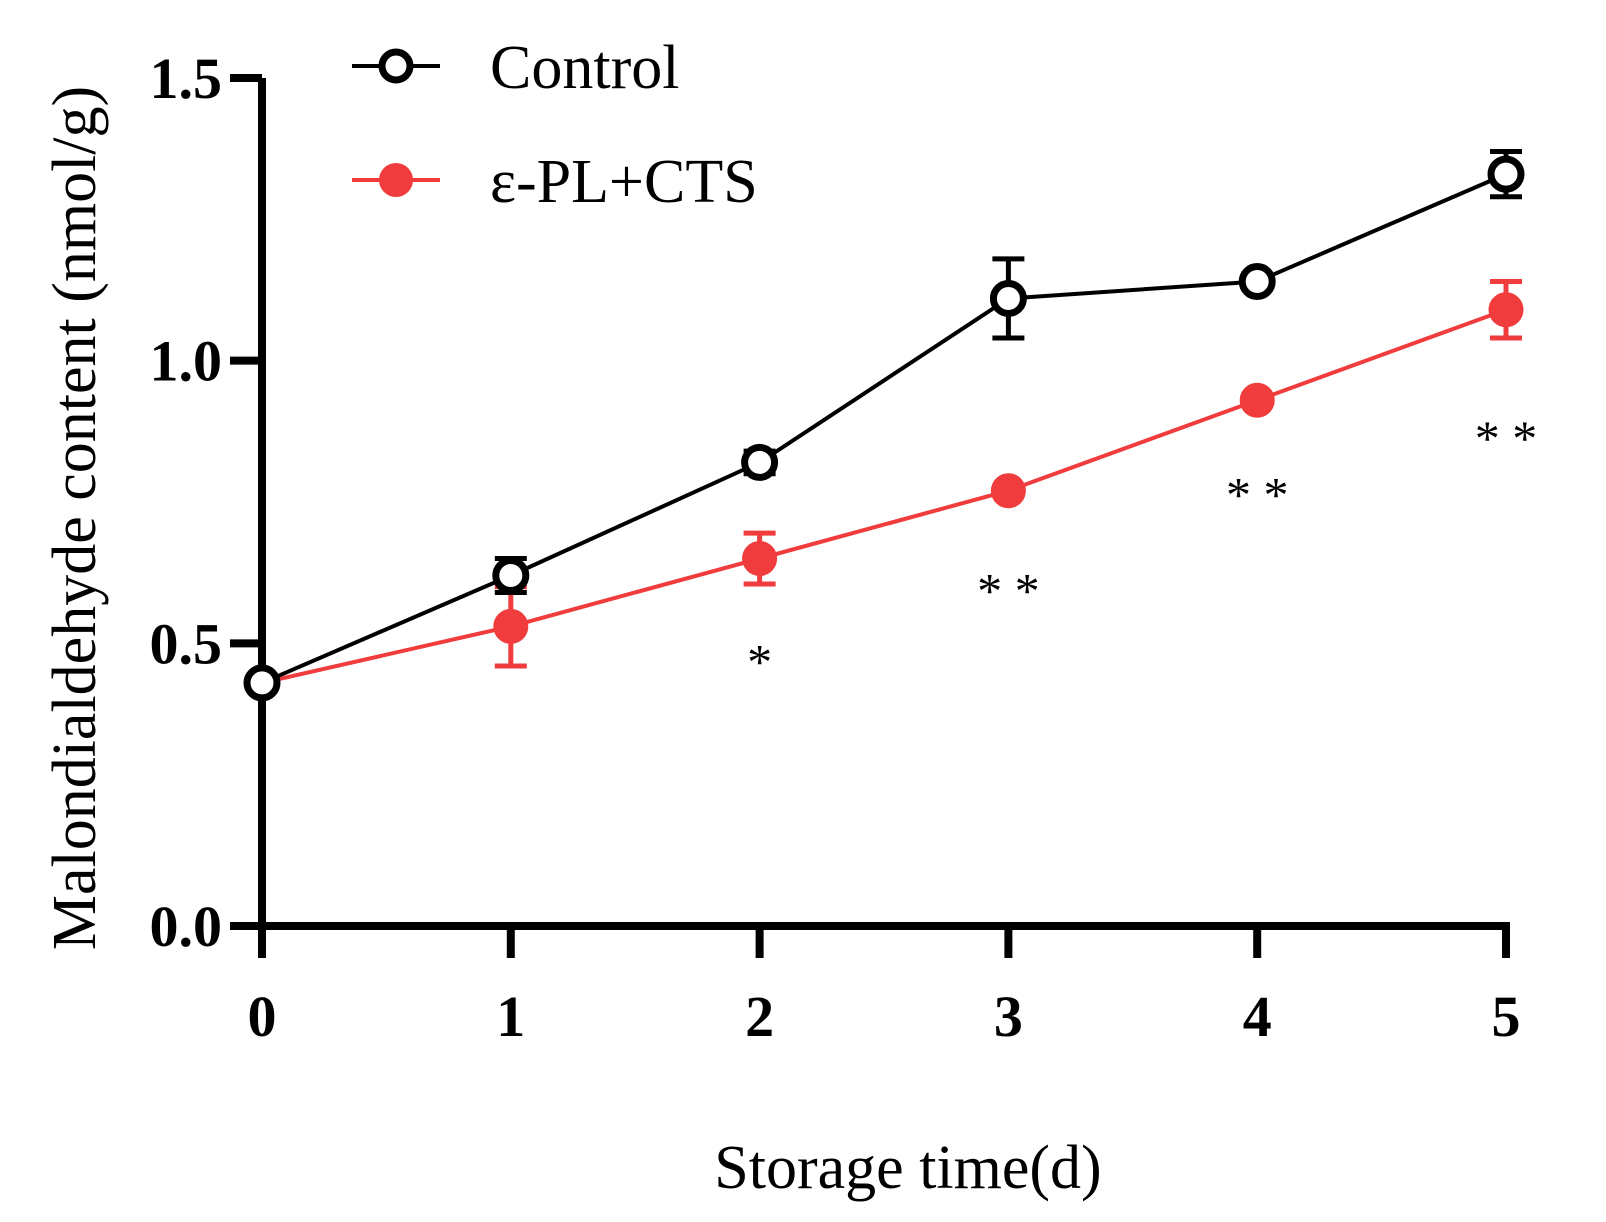 This screenshot has height=1222, width=1606. Describe the element at coordinates (1257, 1016) in the screenshot. I see `x-tick-label: 4` at that location.